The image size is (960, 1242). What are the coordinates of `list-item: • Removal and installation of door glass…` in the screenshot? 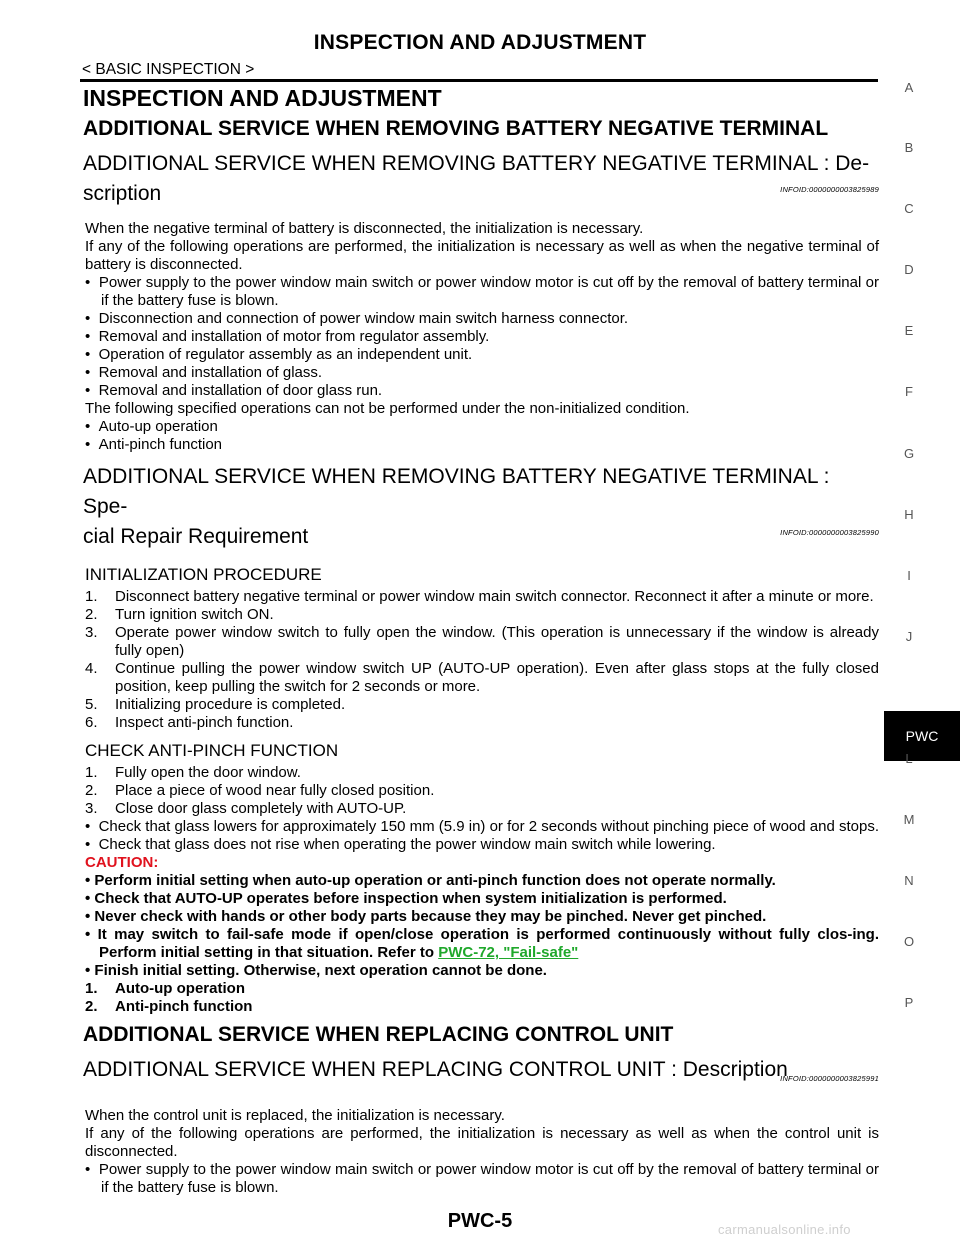 It's located at (234, 390).